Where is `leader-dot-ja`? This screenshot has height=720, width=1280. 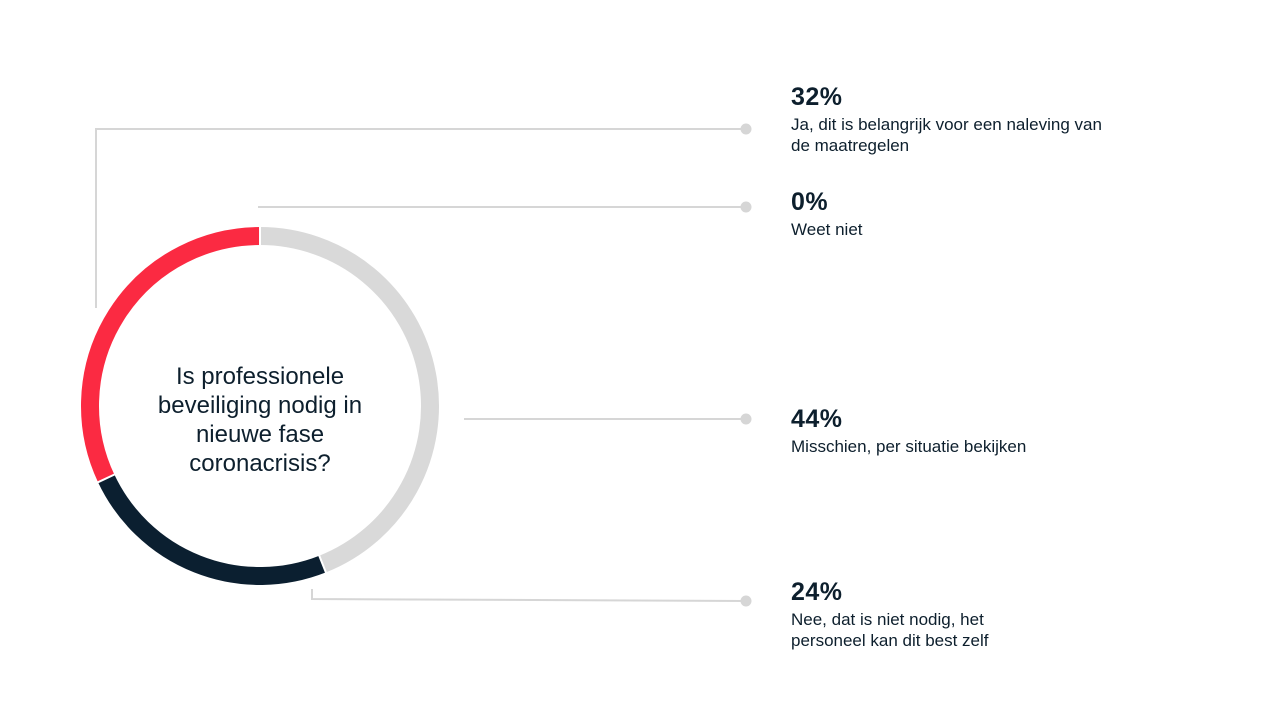
leader-dot-ja is located at coordinates (746, 129).